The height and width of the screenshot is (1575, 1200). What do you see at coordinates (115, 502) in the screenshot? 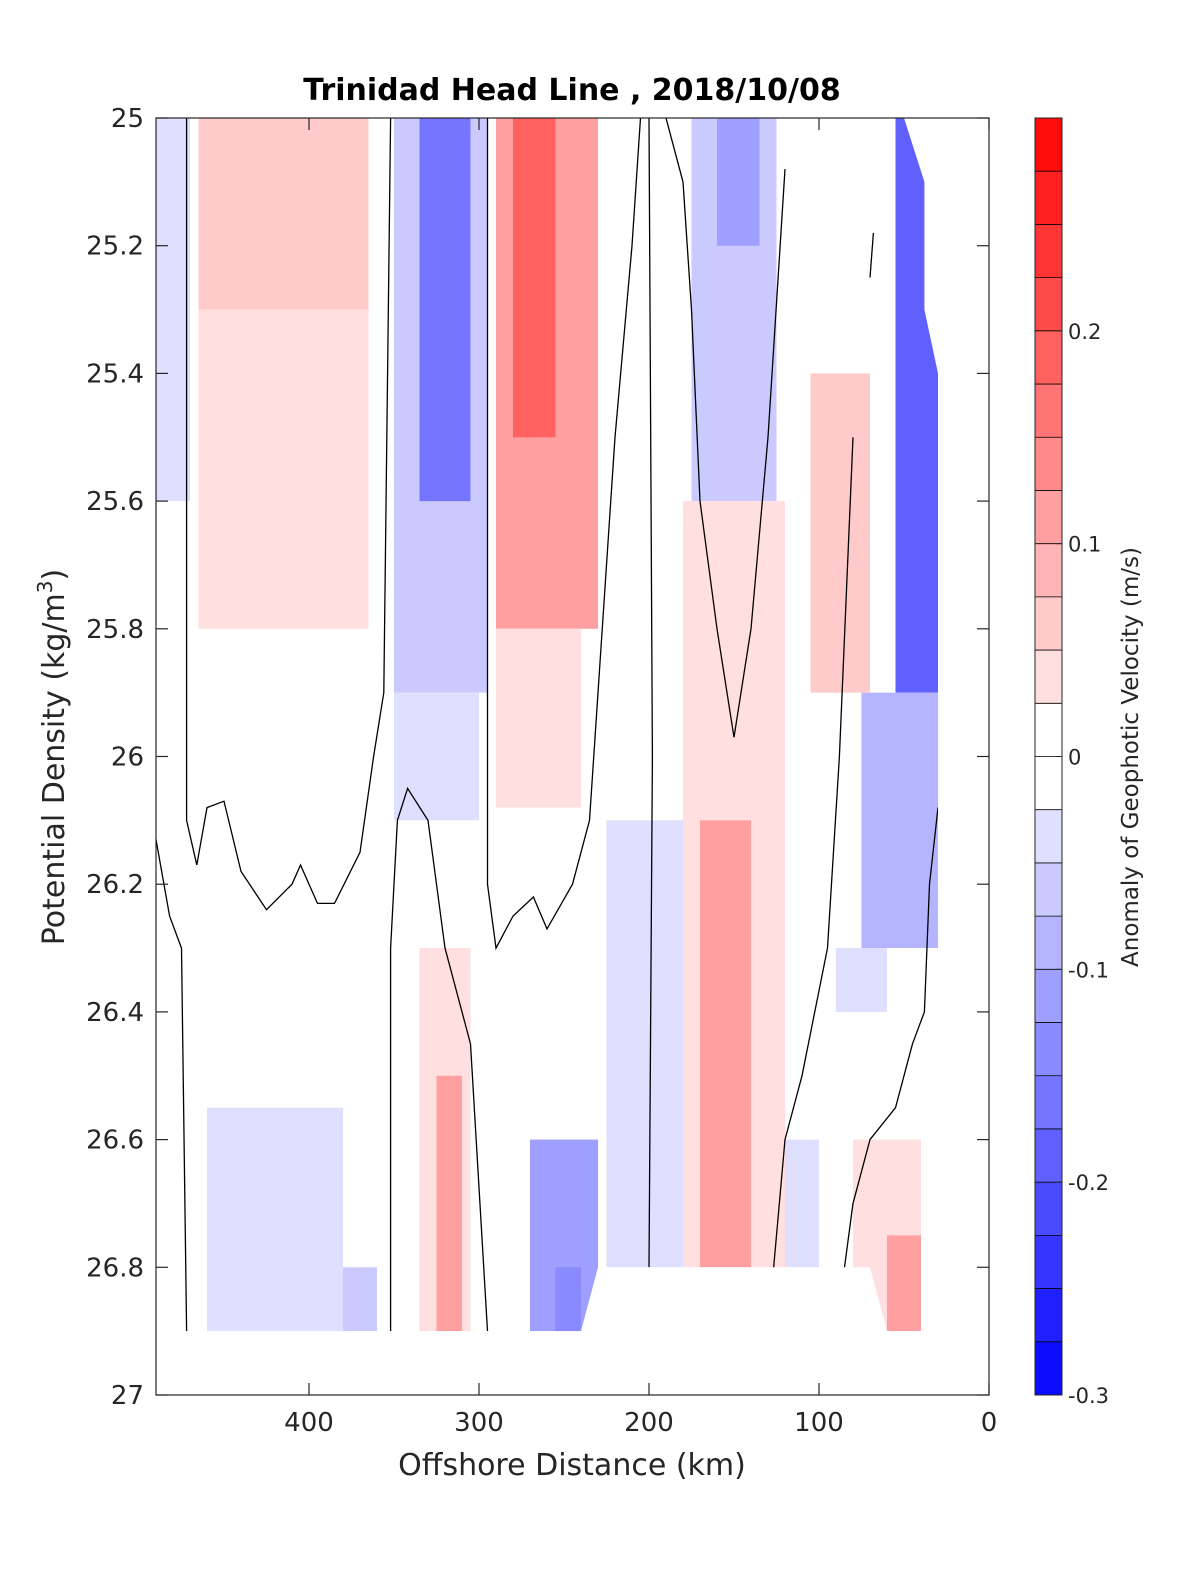
I see `y-tick-label: 25.6` at bounding box center [115, 502].